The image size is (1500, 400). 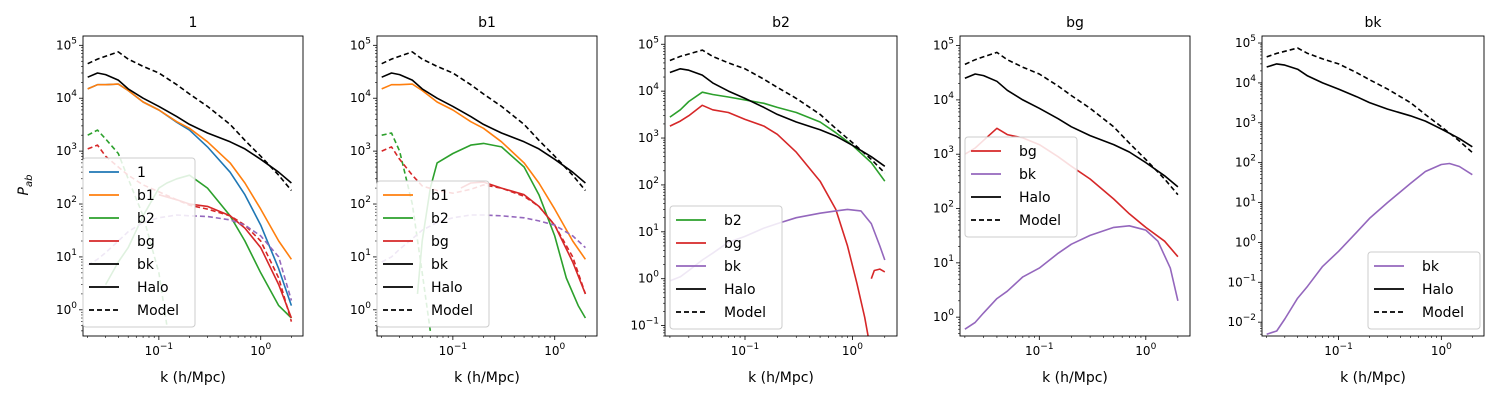 I want to click on legend: 1 b1 b2 bg bk Halo Model, so click(x=139, y=242).